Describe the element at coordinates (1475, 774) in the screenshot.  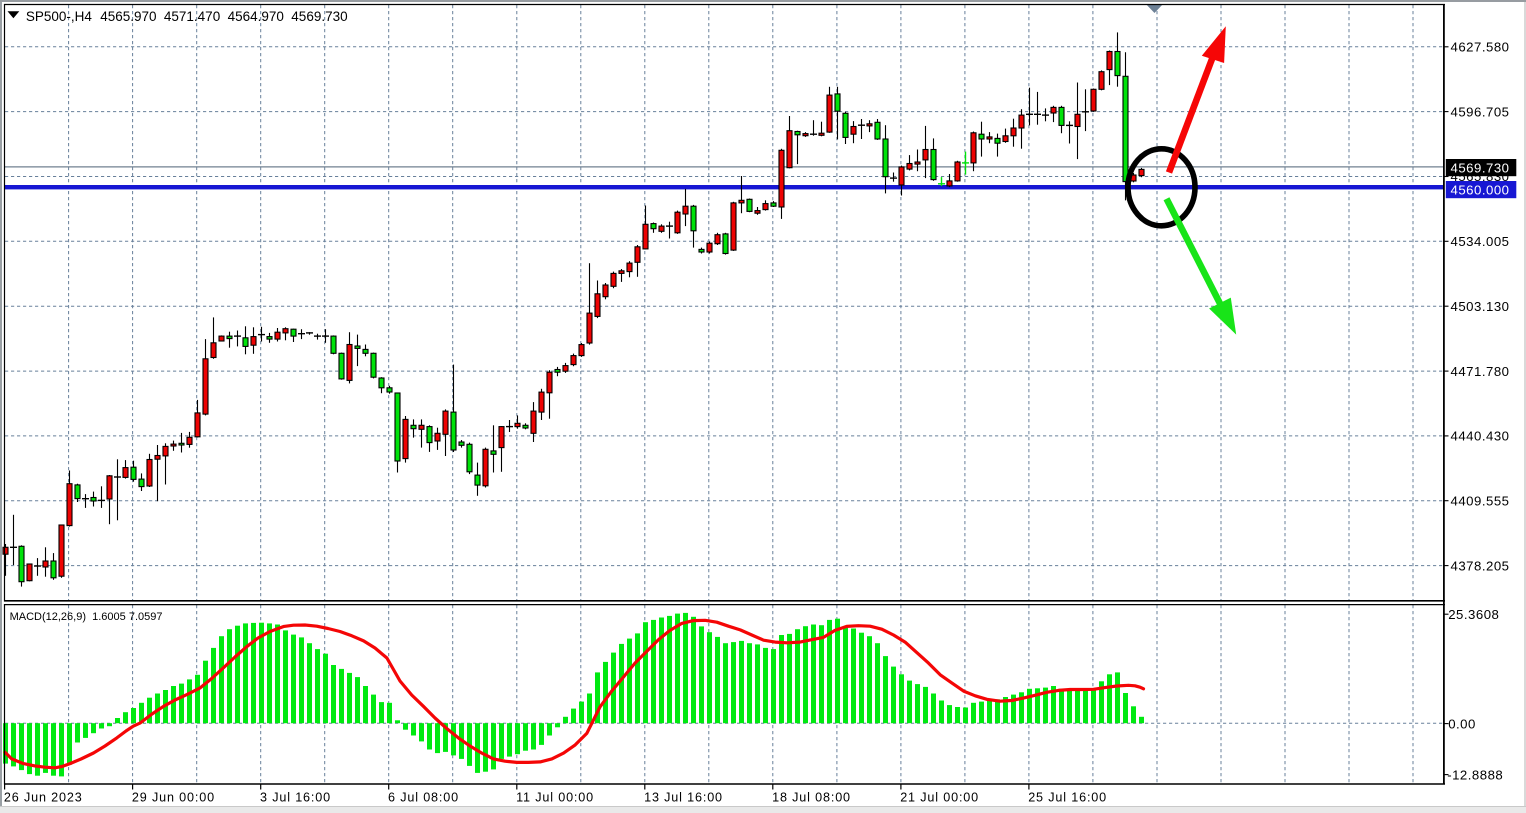
I see `svg-text: -12.8888` at that location.